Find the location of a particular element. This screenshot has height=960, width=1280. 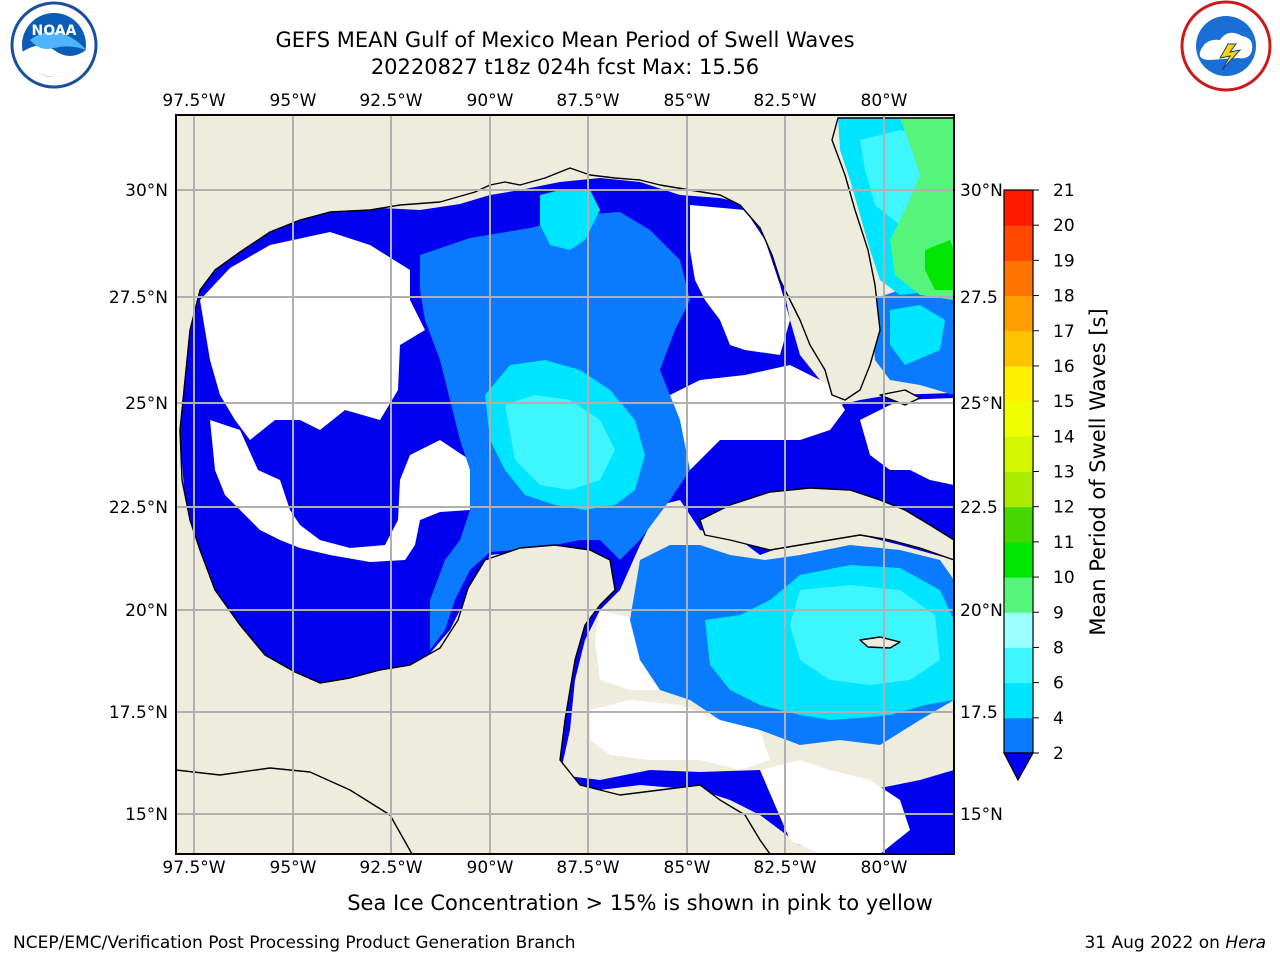

colorbar-tick-label: 4 is located at coordinates (1058, 719).